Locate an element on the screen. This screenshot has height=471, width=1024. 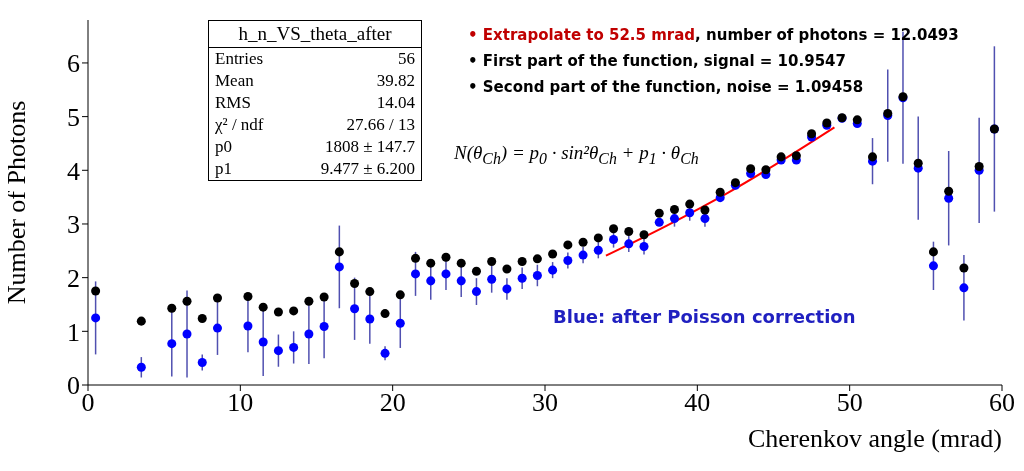
annotation: 56 is located at coordinates (406, 59).